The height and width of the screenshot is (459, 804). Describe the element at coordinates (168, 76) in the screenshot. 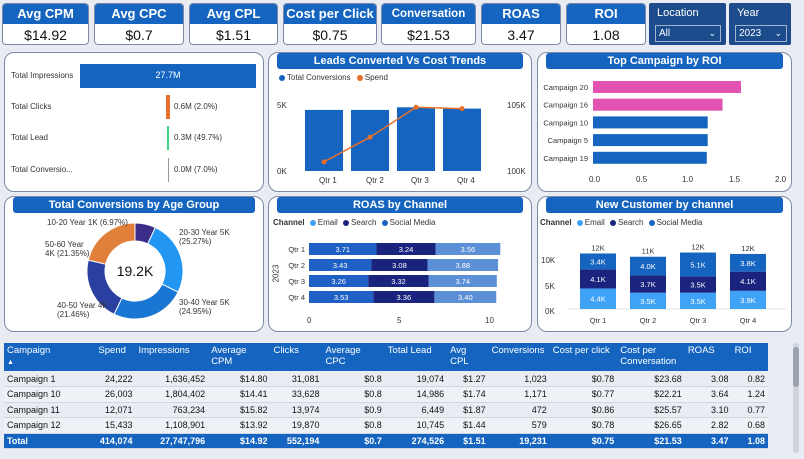

I see `funnel-bar-impressions` at that location.